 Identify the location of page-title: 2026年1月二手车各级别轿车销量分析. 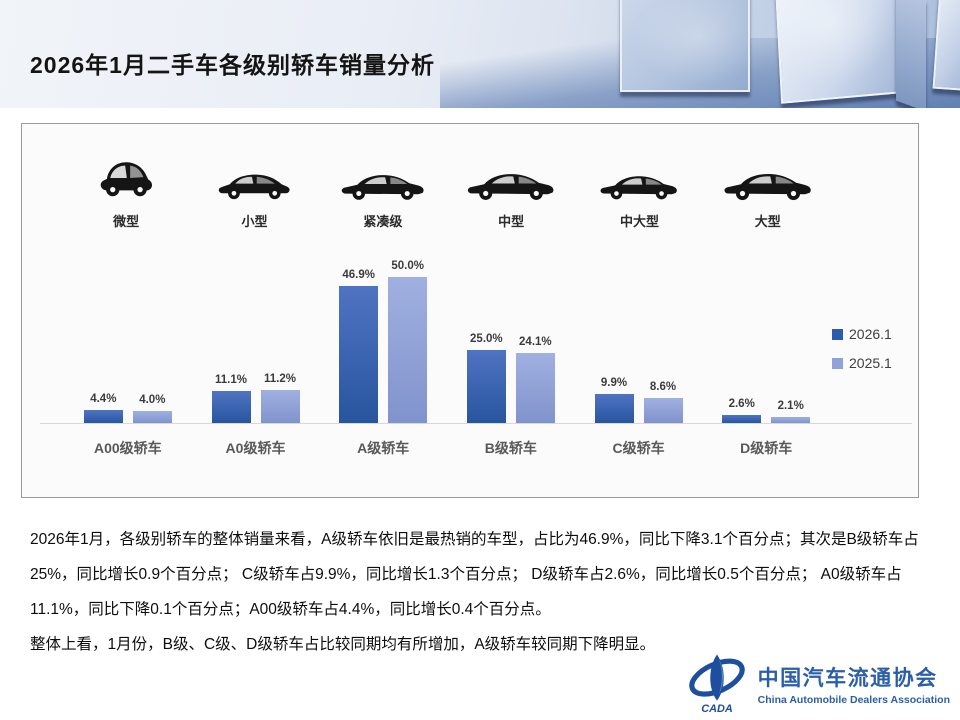
(232, 65).